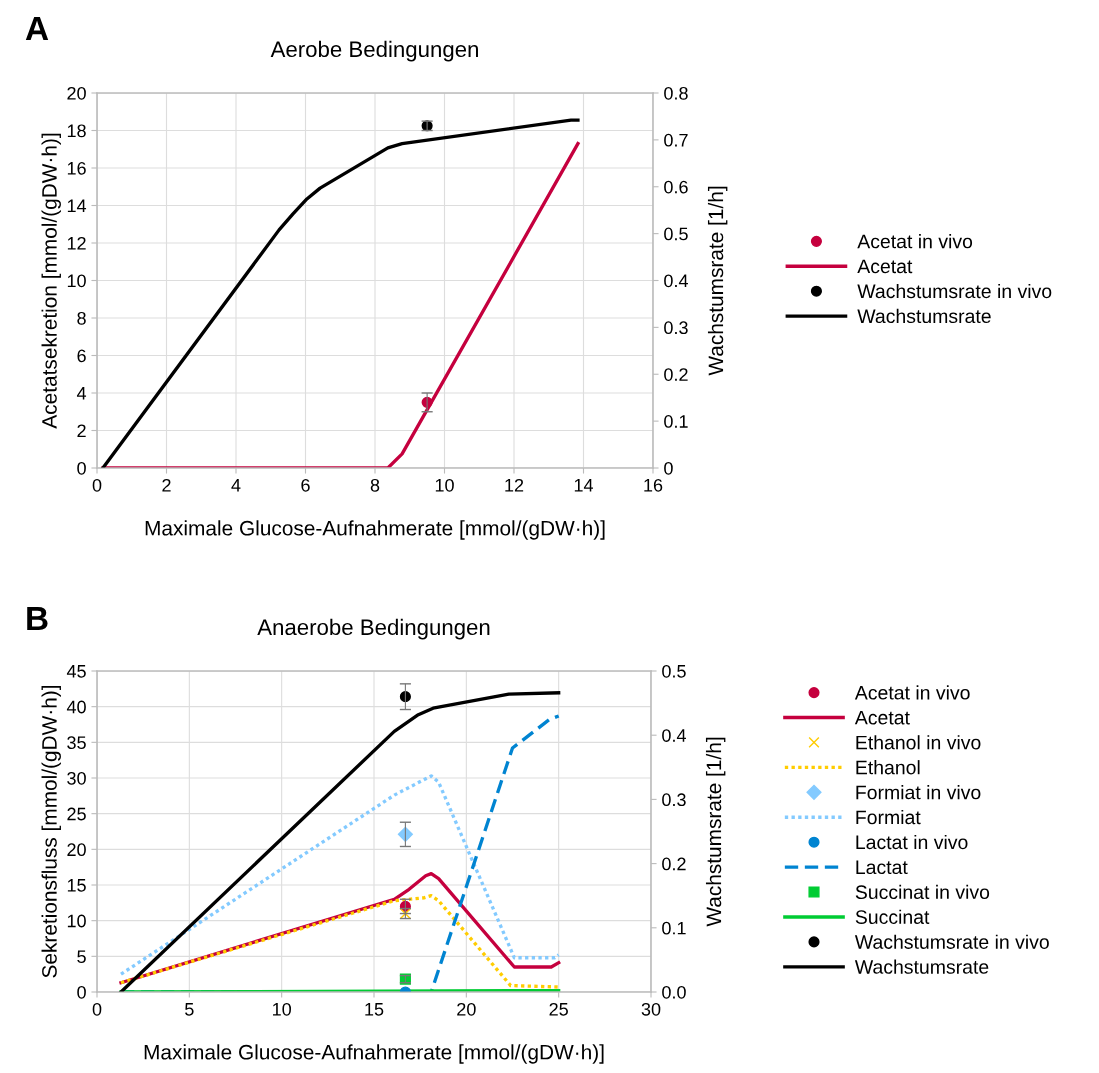  What do you see at coordinates (81, 957) in the screenshot?
I see `y-tick-label: 5` at bounding box center [81, 957].